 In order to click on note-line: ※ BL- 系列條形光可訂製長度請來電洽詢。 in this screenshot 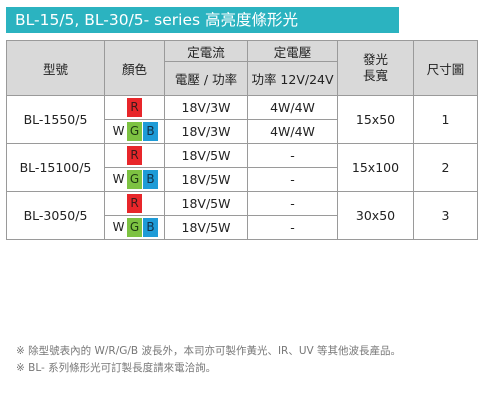, I will do `click(116, 368)`.